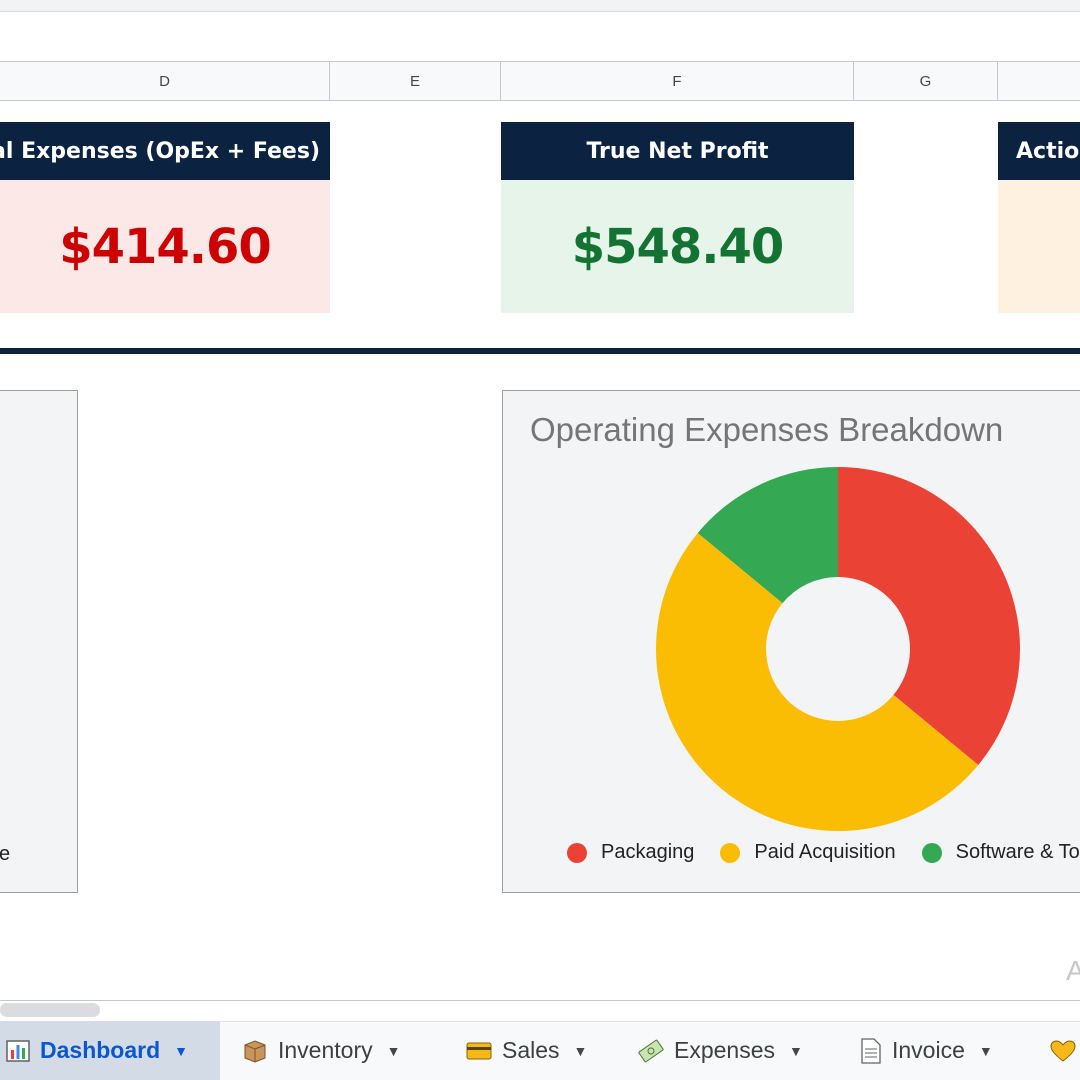  I want to click on legend-item-software: Software & To, so click(1000, 852).